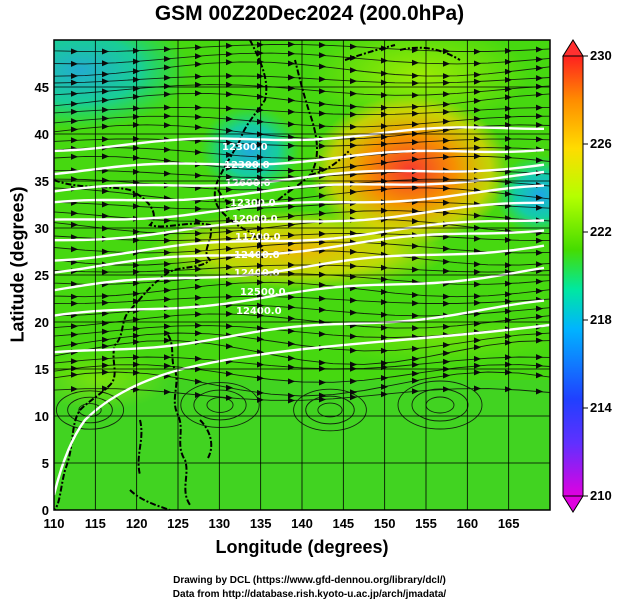 The image size is (619, 605). What do you see at coordinates (258, 237) in the screenshot?
I see `contour-label: 11700.0` at bounding box center [258, 237].